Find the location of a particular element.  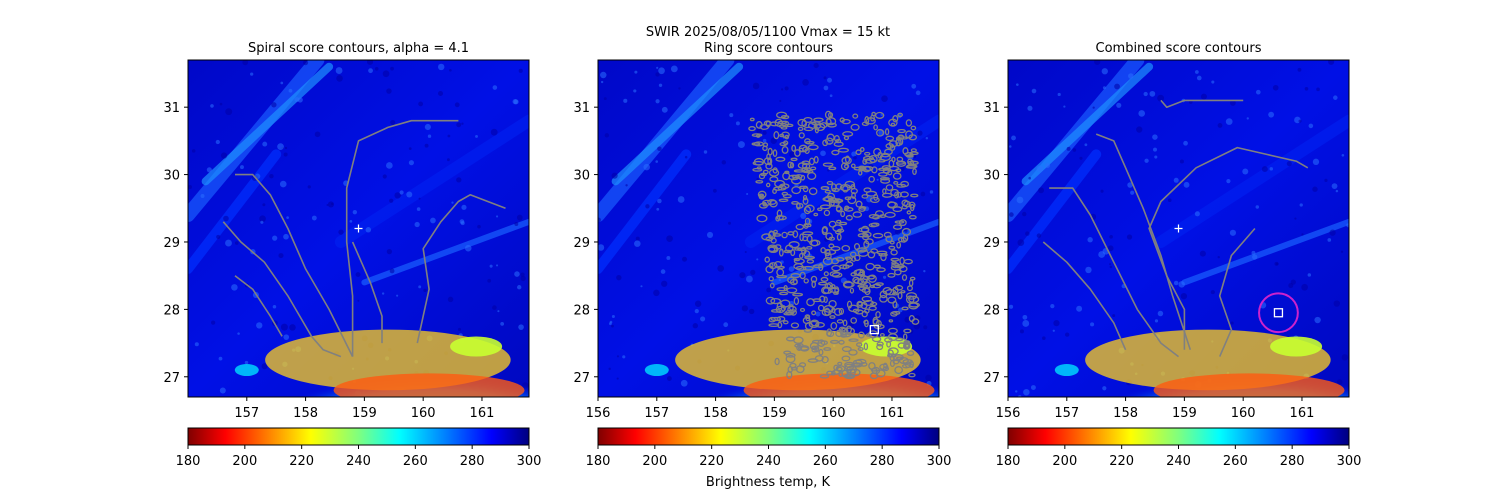

x-axis: 157 158 159 160 161 is located at coordinates (364, 409).